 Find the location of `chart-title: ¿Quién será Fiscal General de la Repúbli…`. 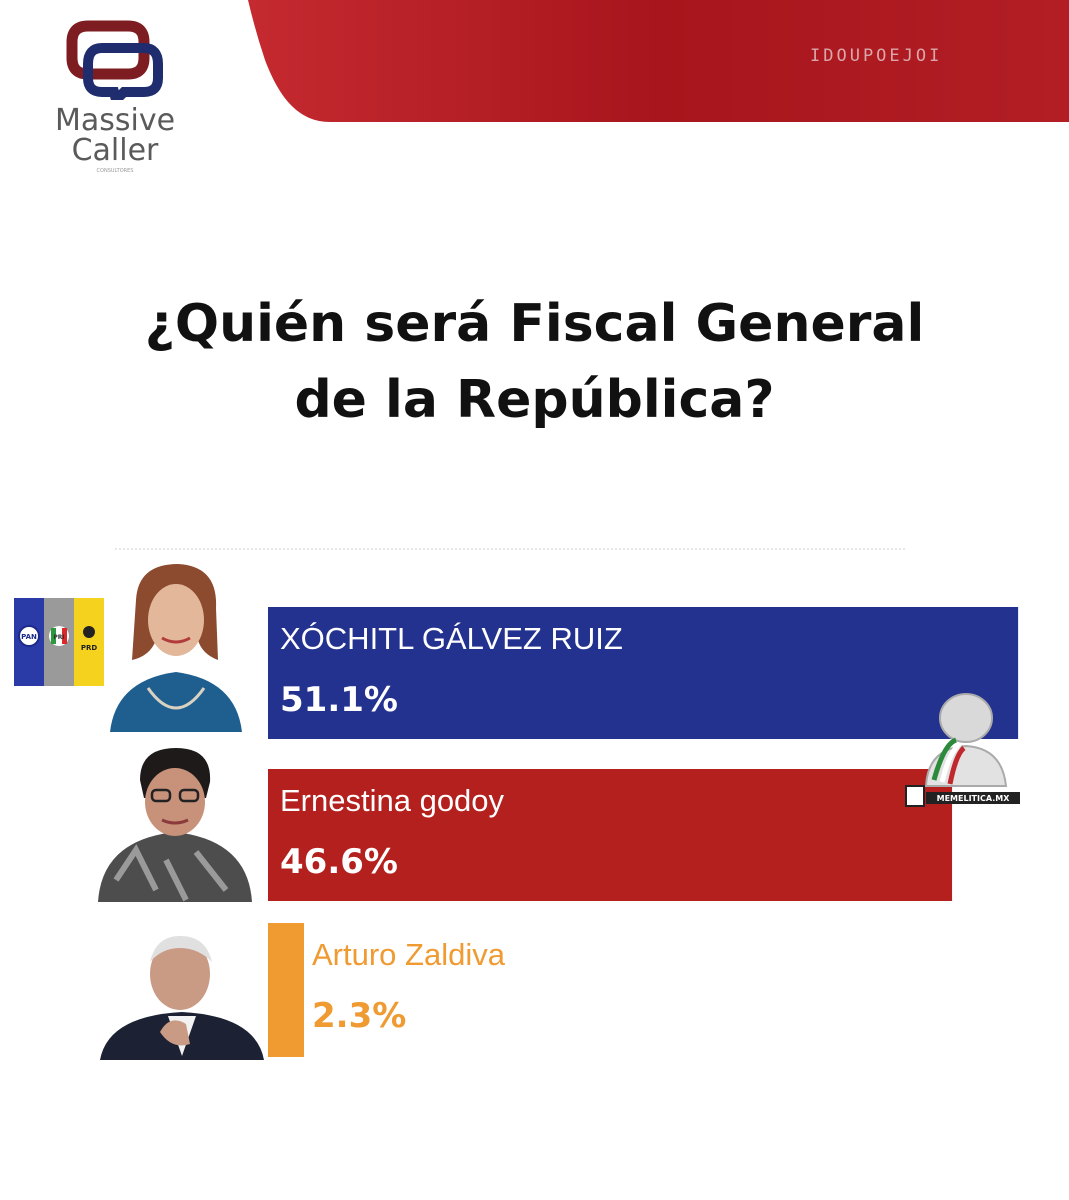

chart-title: ¿Quién será Fiscal General de la Repúbli… is located at coordinates (534, 362).